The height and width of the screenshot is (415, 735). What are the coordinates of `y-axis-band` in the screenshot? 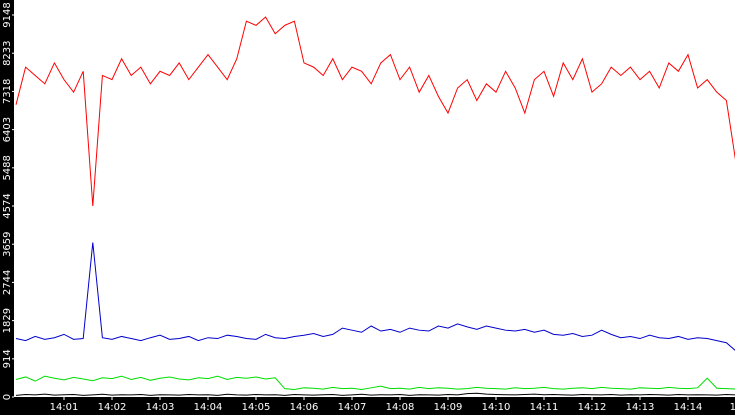 It's located at (7, 207).